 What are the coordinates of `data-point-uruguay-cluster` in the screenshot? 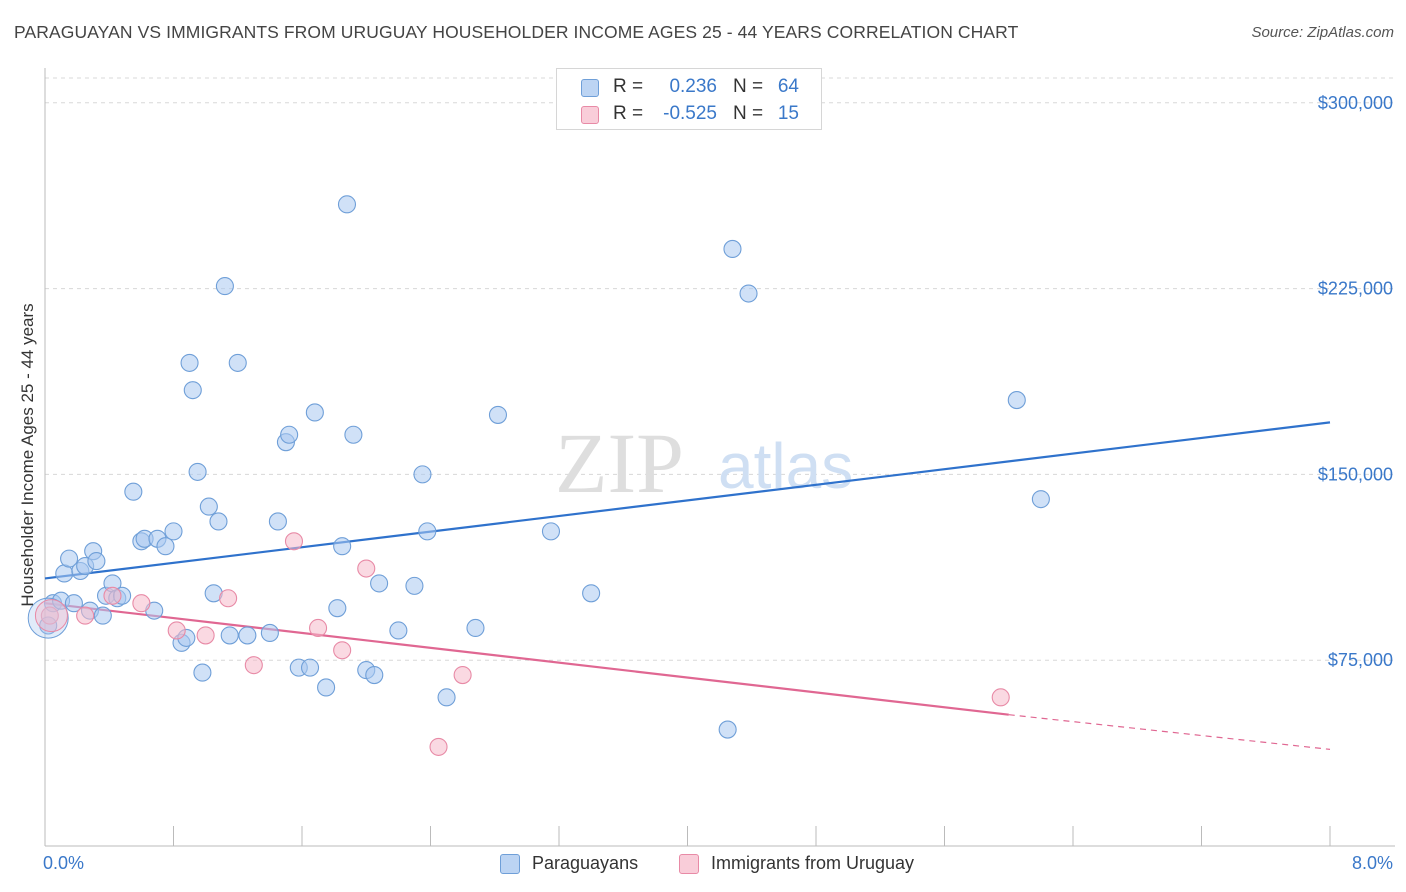 It's located at (51, 616).